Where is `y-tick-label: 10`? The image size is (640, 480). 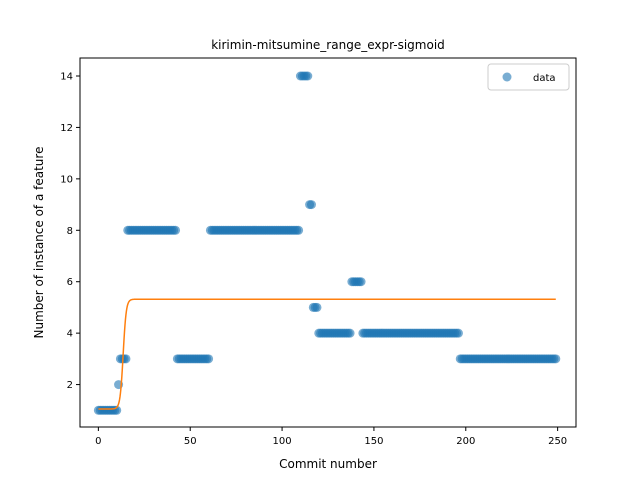 y-tick-label: 10 is located at coordinates (66, 179).